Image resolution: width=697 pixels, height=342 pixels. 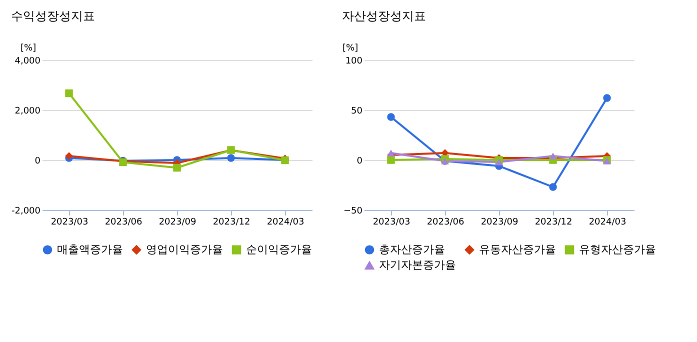 What do you see at coordinates (384, 16) in the screenshot?
I see `chart-title: 자산성장성지표` at bounding box center [384, 16].